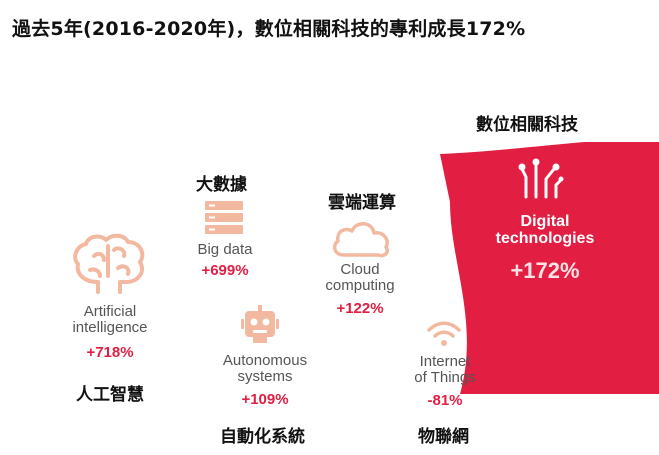 This screenshot has height=455, width=659. Describe the element at coordinates (110, 312) in the screenshot. I see `ai-en-line1: Artificial` at that location.